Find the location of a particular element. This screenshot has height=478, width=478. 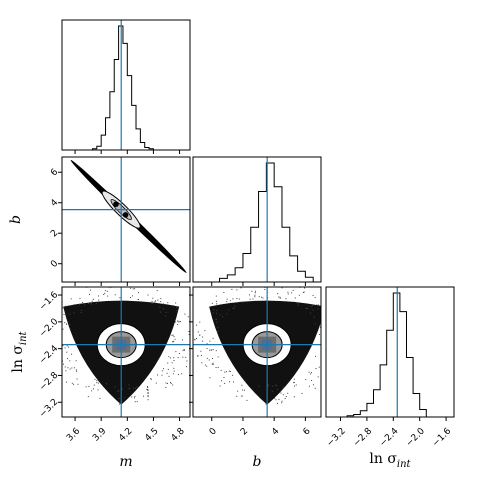

y-axis-label-ln-sigma: ln σint is located at coordinates (19, 351).